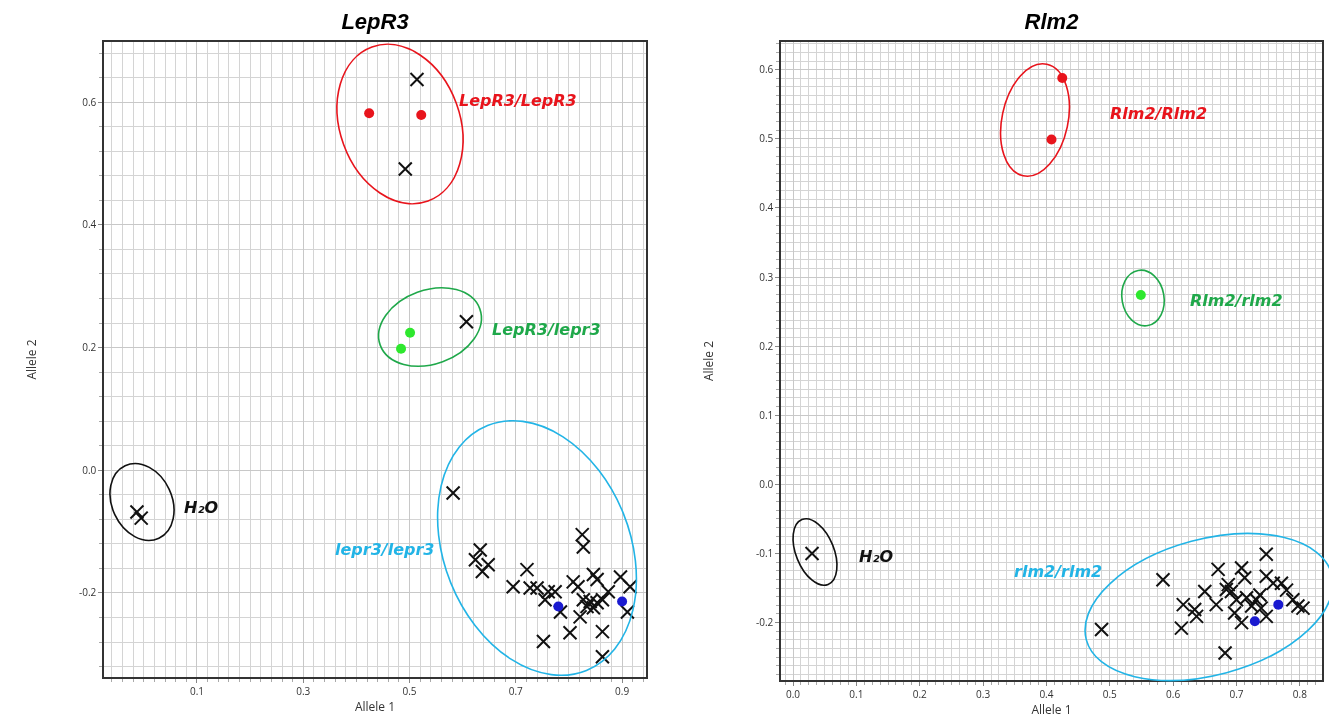 This screenshot has width=1329, height=725. Describe the element at coordinates (766, 276) in the screenshot. I see `y-tick-label: 0.3` at that location.